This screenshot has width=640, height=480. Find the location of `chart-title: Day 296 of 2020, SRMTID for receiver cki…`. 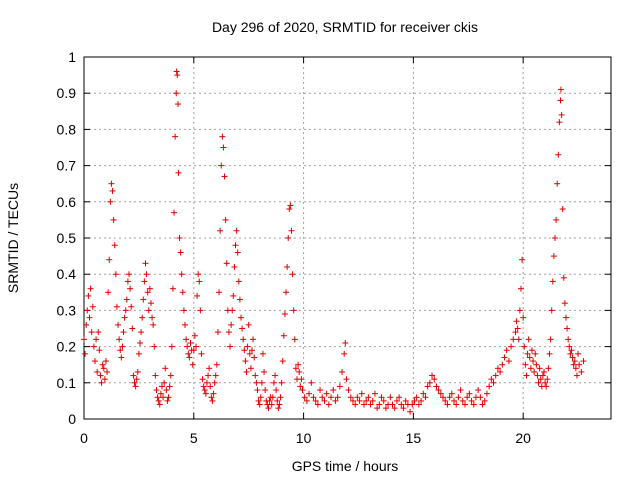

chart-title: Day 296 of 2020, SRMTID for receiver cki… is located at coordinates (345, 27).